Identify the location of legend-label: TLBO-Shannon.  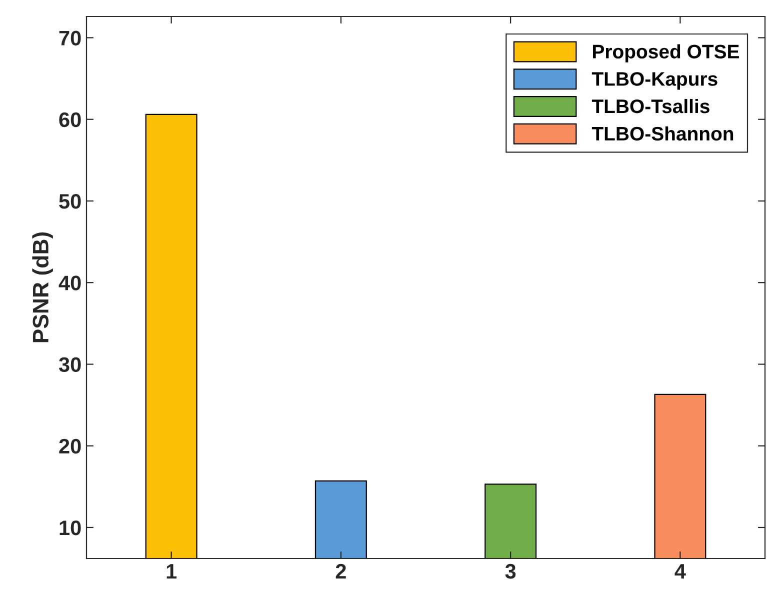
(663, 133).